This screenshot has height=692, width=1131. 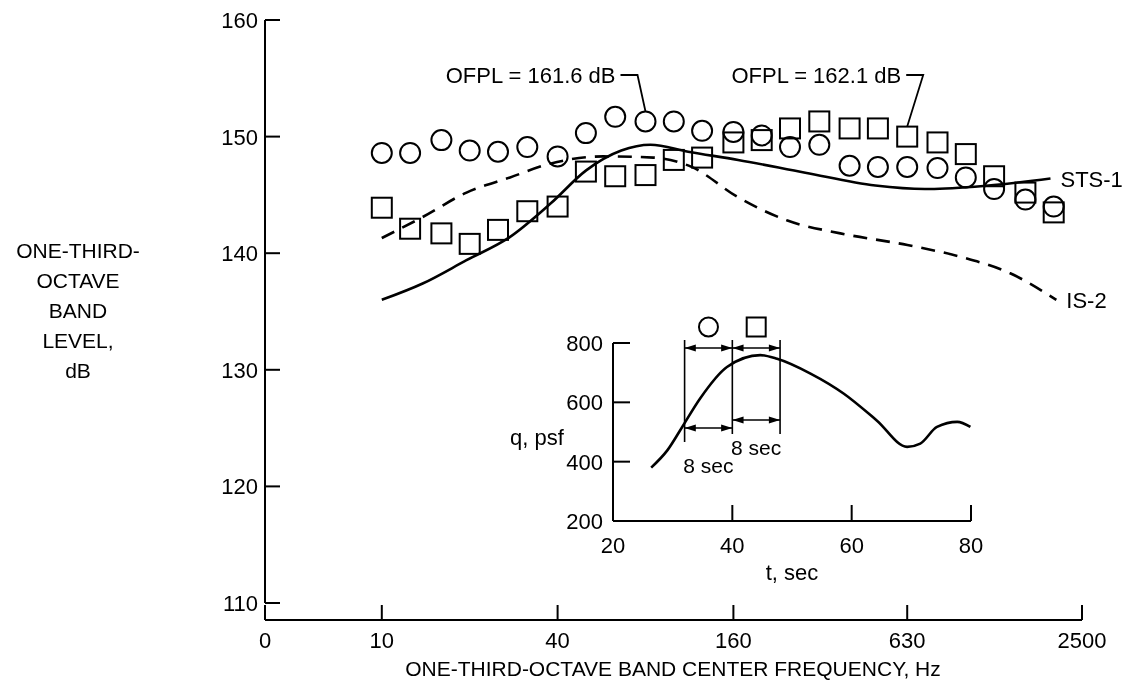 I want to click on y-tick-label: 800, so click(x=584, y=343).